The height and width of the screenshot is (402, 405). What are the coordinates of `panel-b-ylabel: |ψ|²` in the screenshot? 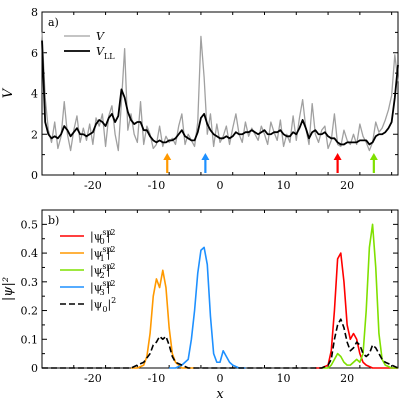 It's located at (8, 289).